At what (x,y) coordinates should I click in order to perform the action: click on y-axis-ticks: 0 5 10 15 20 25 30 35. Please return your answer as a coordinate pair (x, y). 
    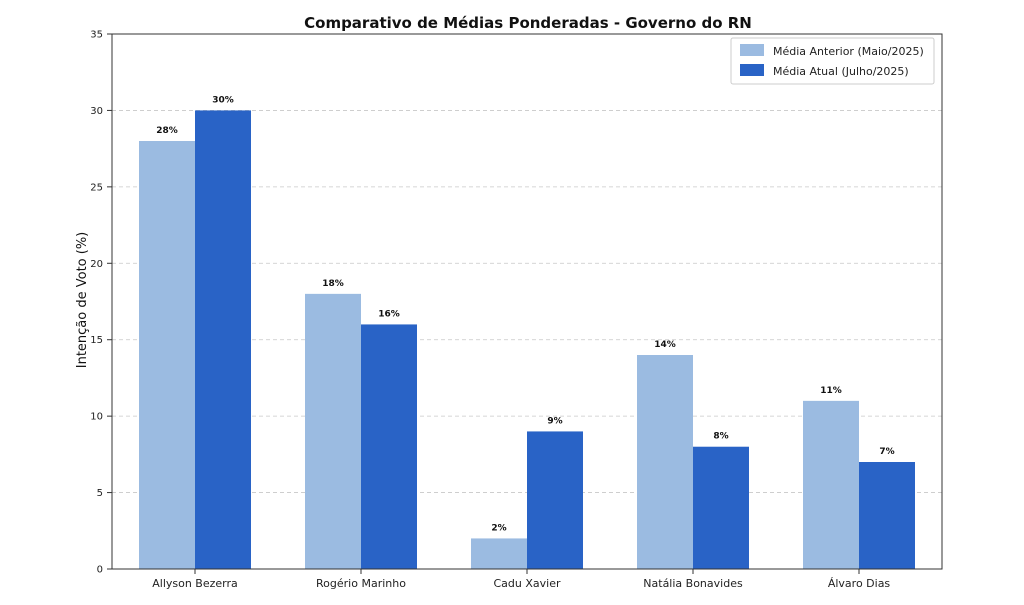
    Looking at the image, I should click on (101, 303).